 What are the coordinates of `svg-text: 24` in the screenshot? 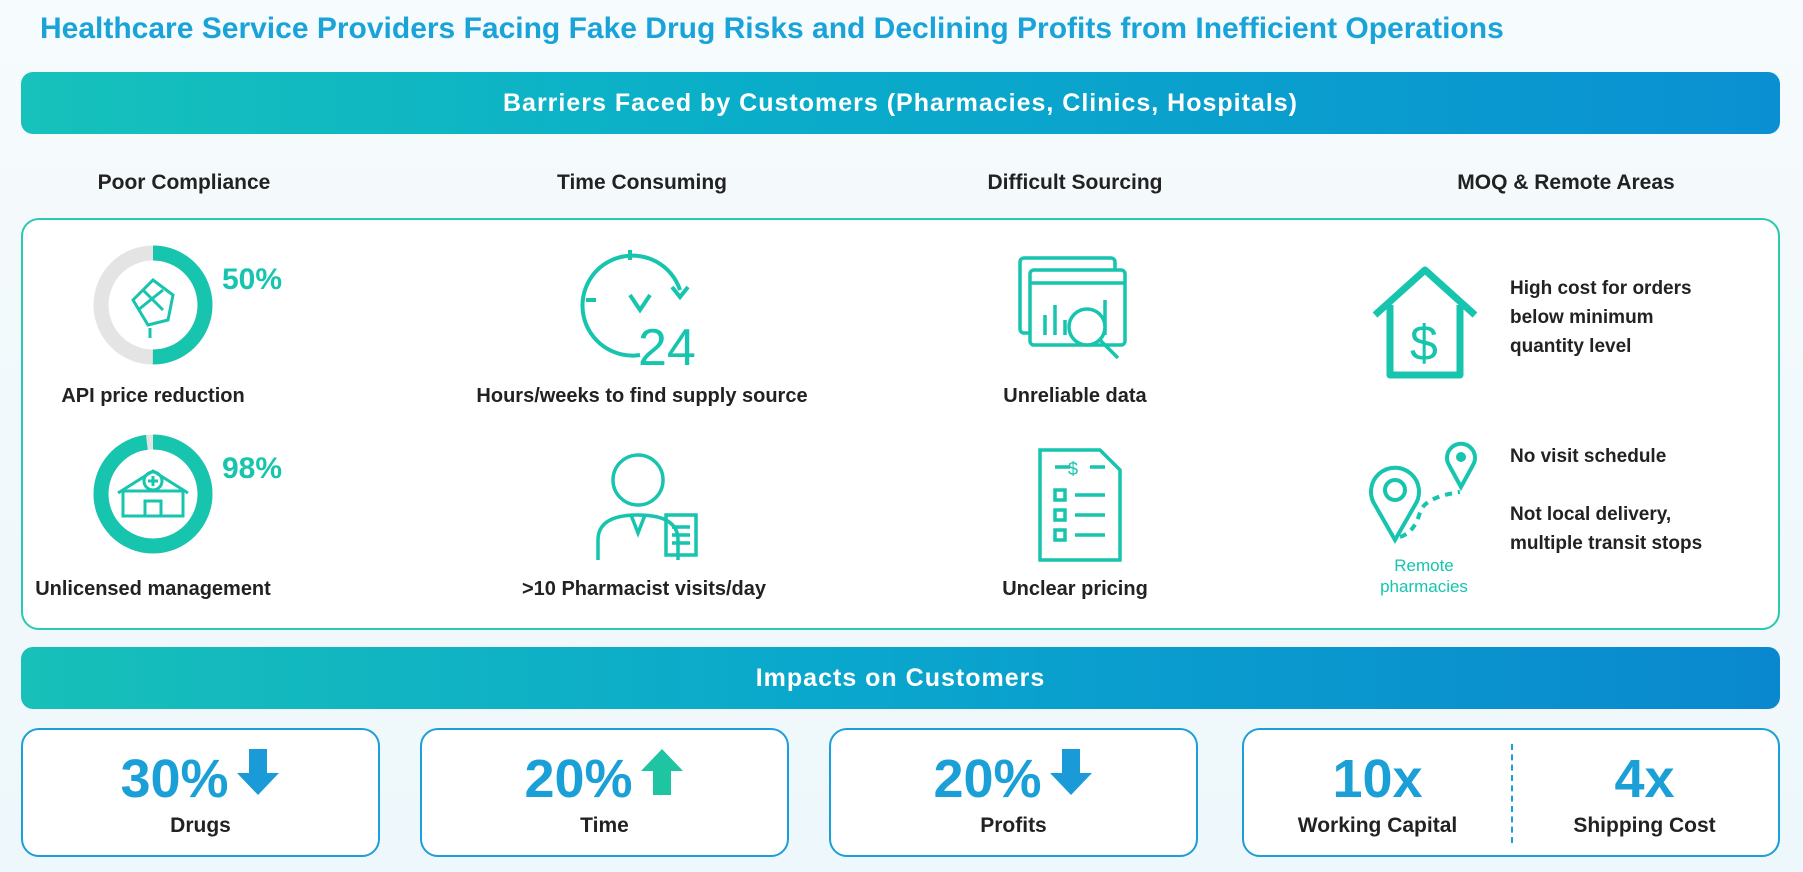 It's located at (667, 347).